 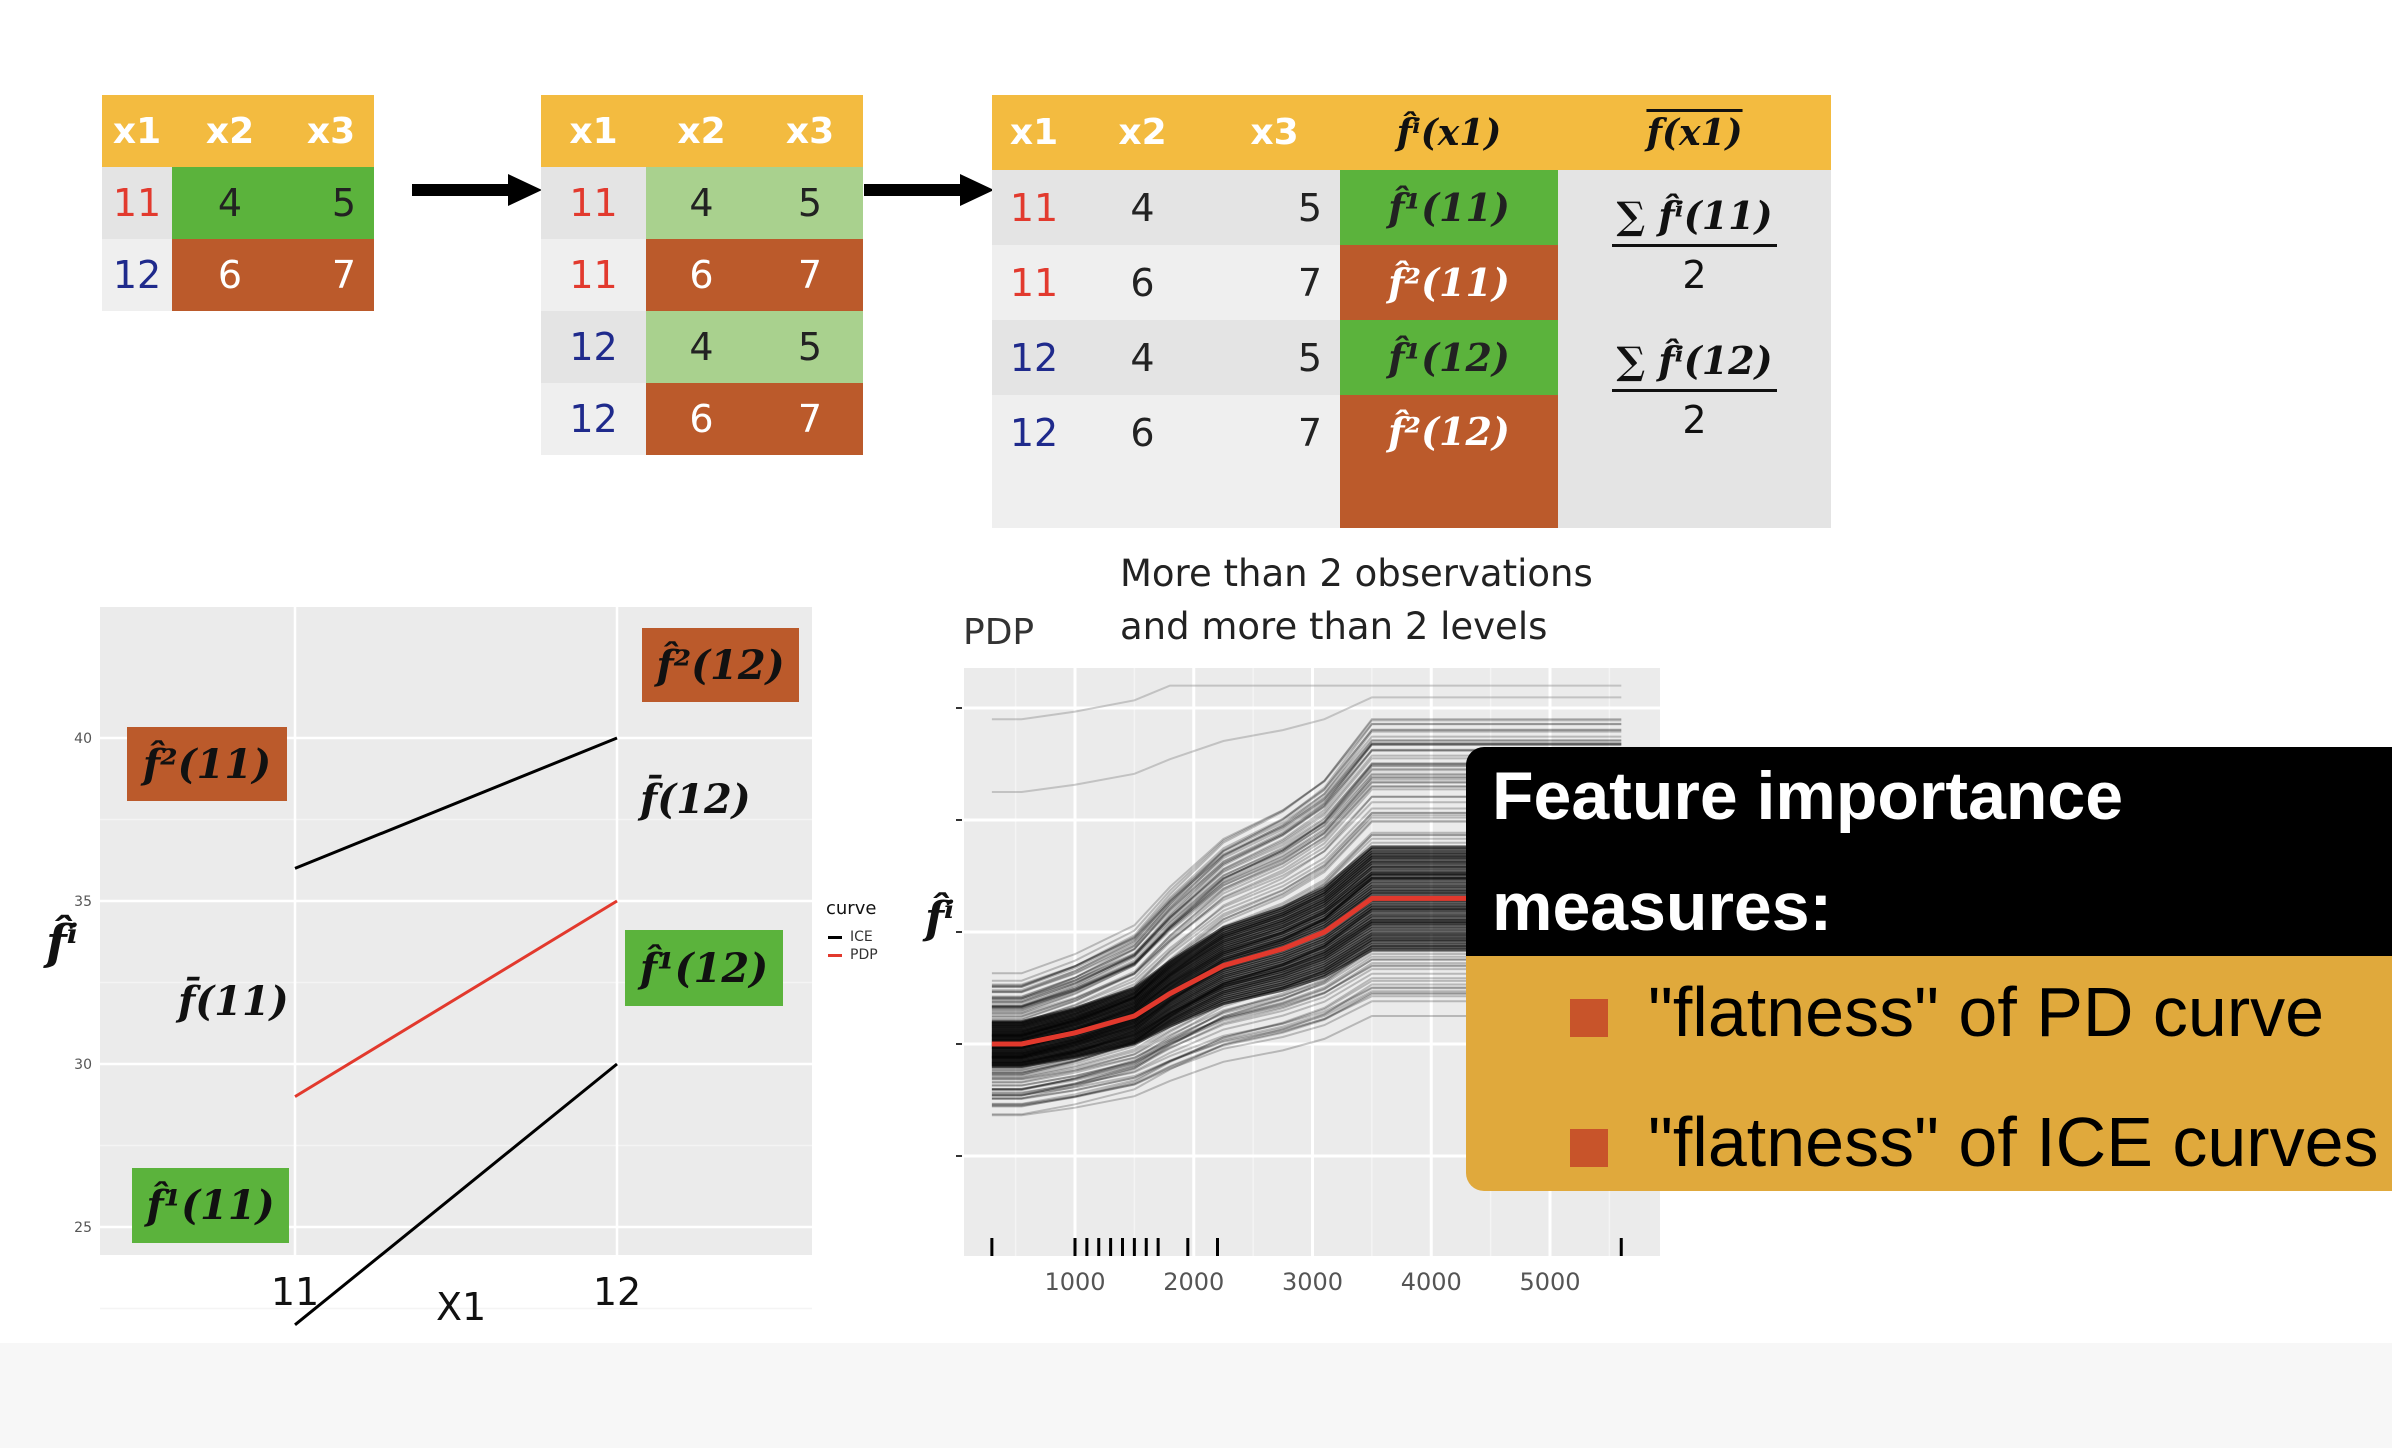 I want to click on overlay-bullet-1: "flatness" of PD curve, so click(x=1986, y=1012).